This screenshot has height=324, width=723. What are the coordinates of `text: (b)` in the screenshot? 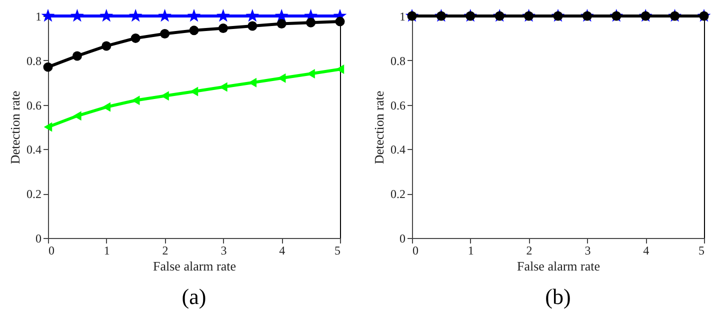 It's located at (558, 296).